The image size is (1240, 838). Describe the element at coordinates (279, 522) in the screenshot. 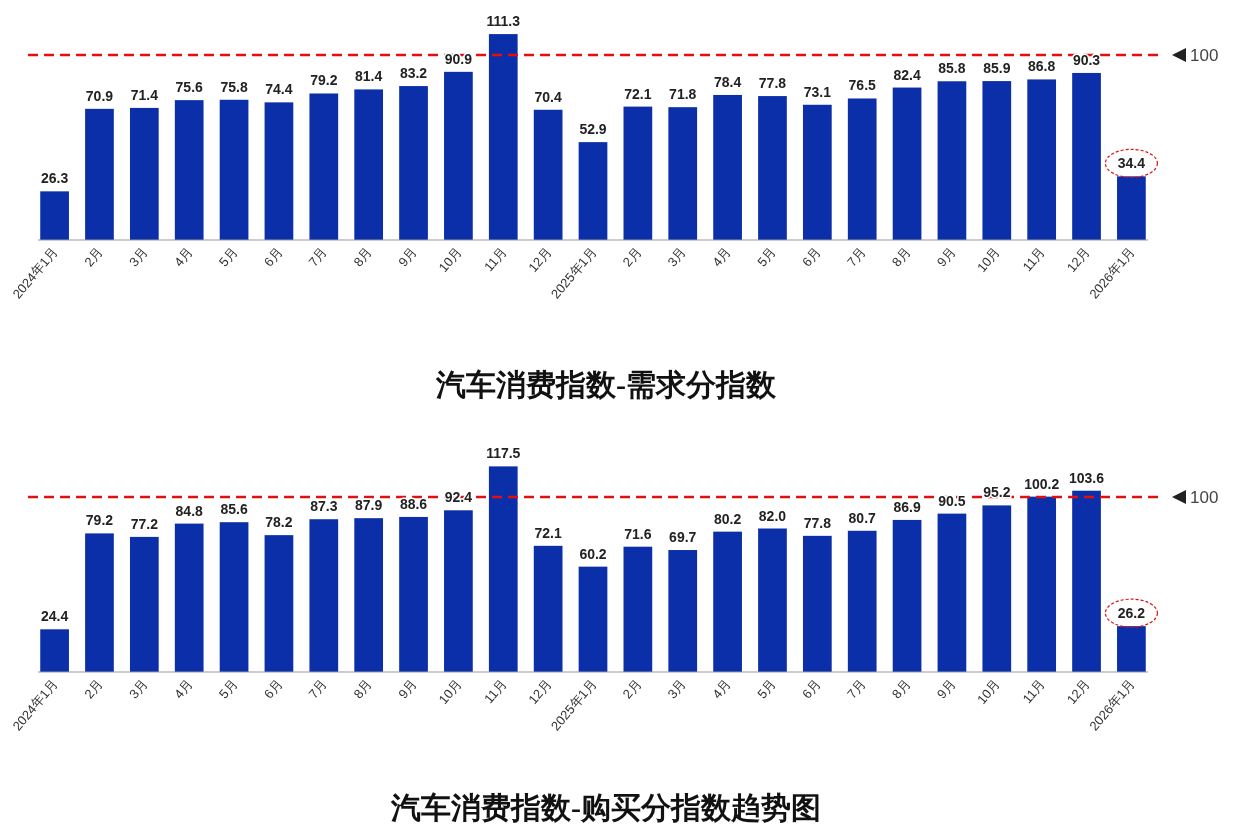

I see `data-label: 78.2` at that location.